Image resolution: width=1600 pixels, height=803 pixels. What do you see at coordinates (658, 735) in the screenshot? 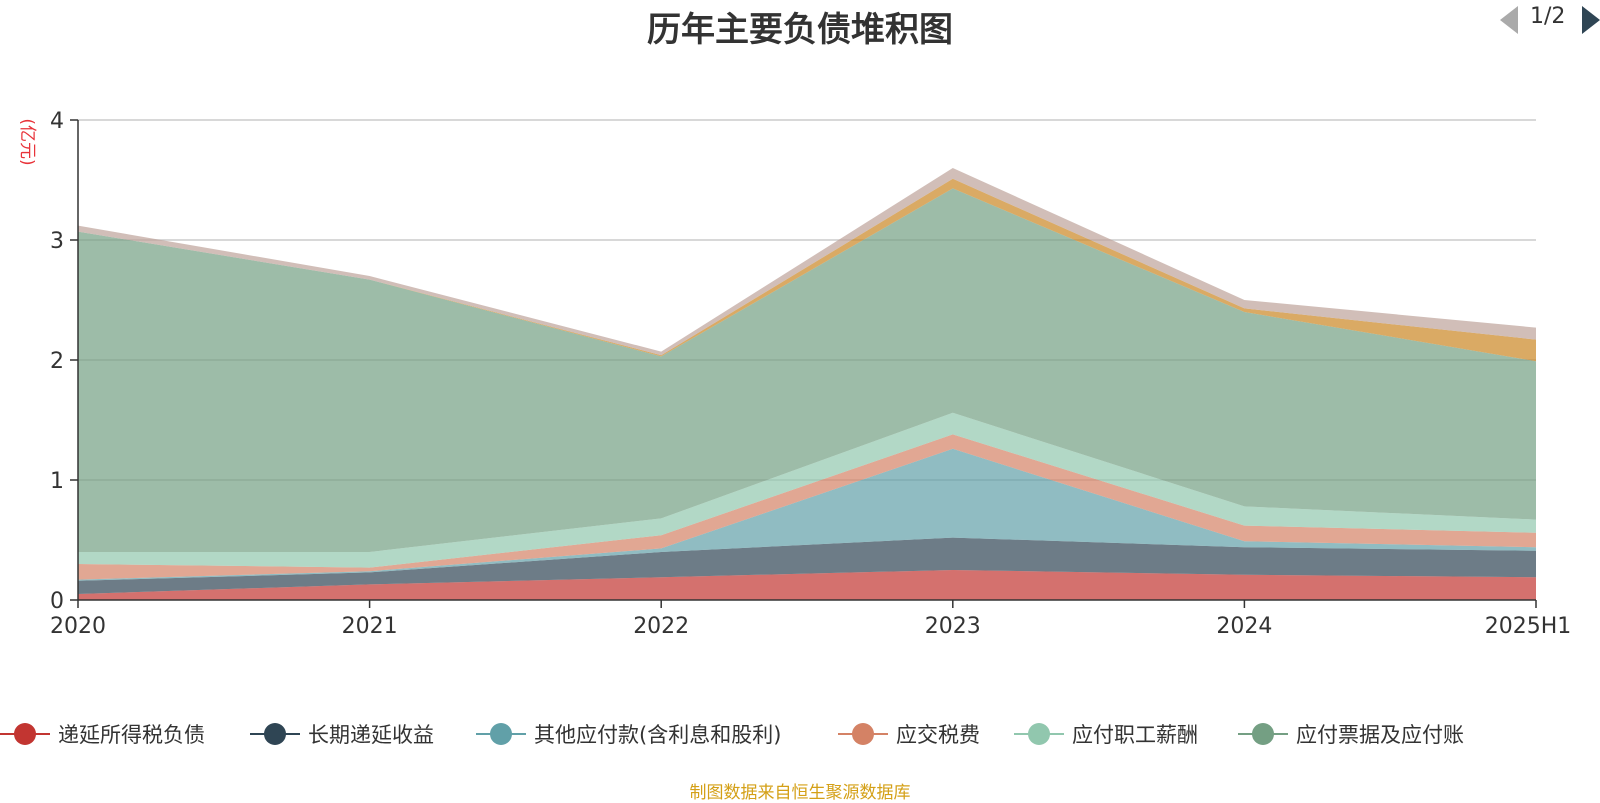
I see `legend-label: 其他应付款(含利息和股利)` at bounding box center [658, 735].